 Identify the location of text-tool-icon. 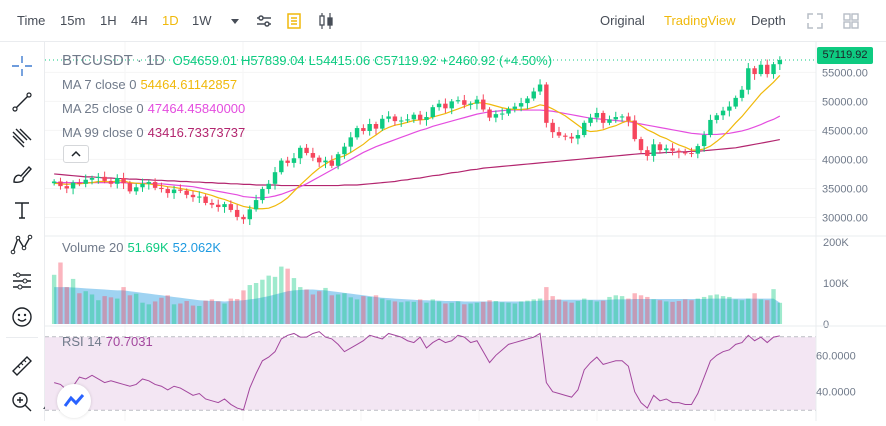
(22, 210).